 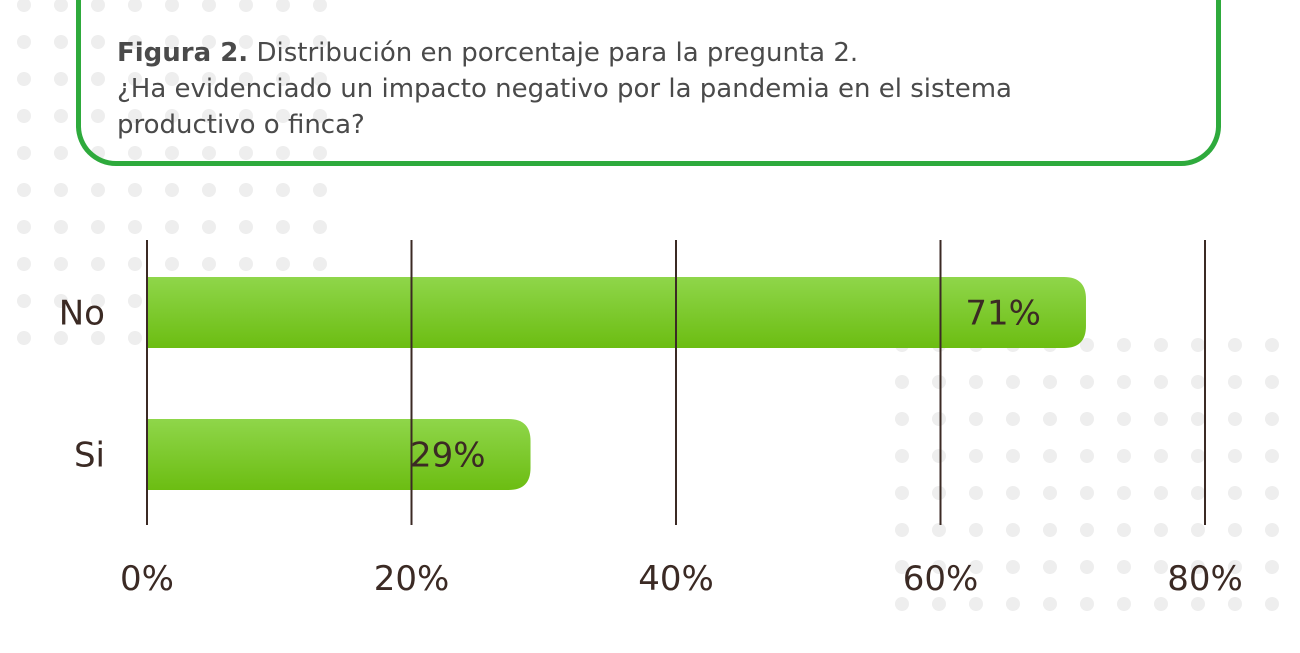 I want to click on x-tick-label: 40%, so click(x=676, y=579).